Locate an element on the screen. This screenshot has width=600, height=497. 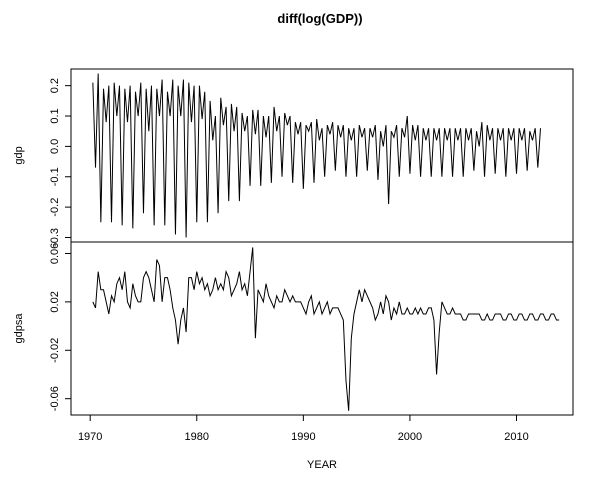
x-tick-label: 1970 is located at coordinates (90, 437).